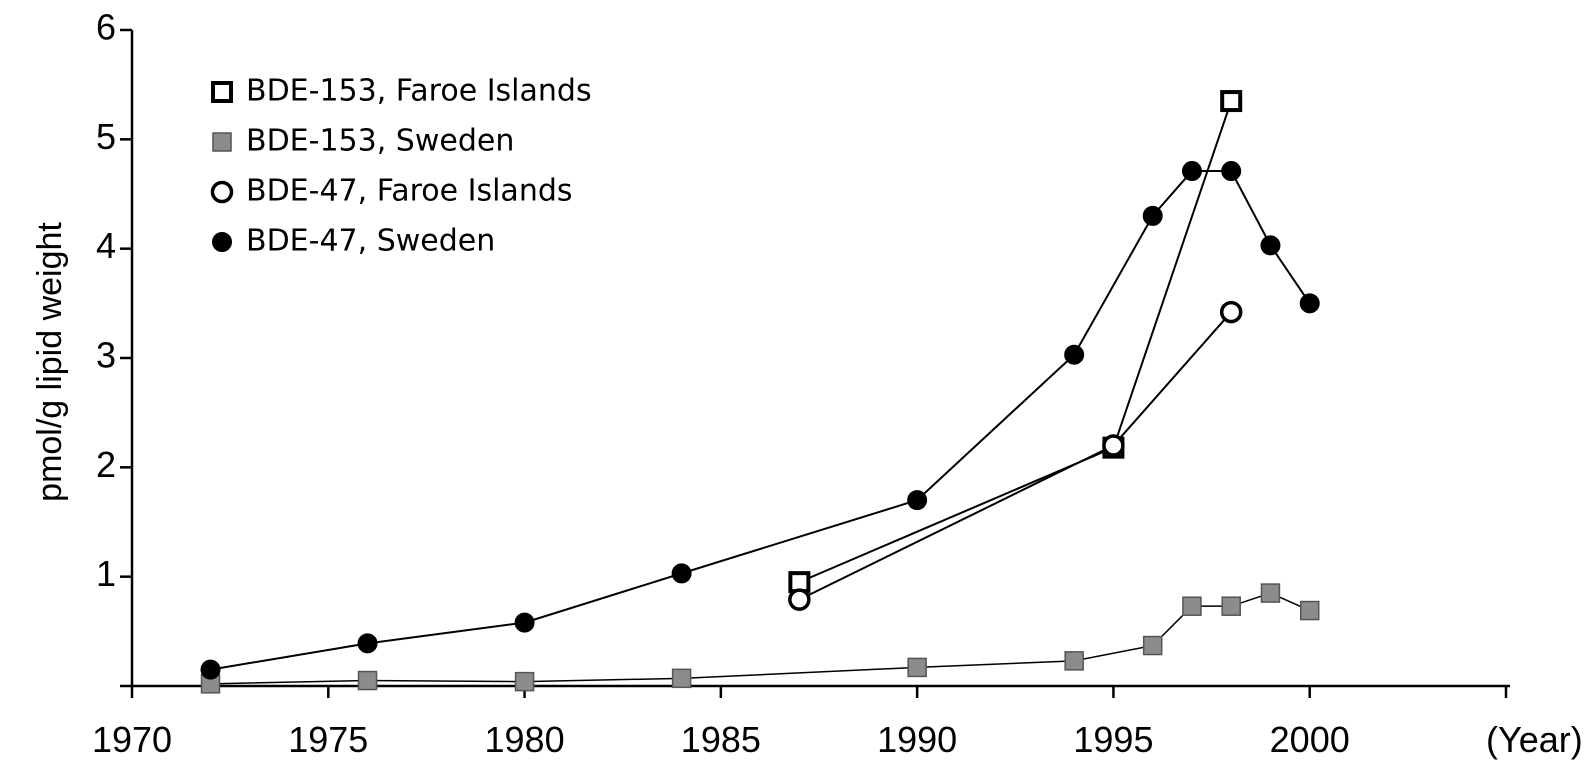  Describe the element at coordinates (328, 739) in the screenshot. I see `x-tick-label: 1975` at that location.